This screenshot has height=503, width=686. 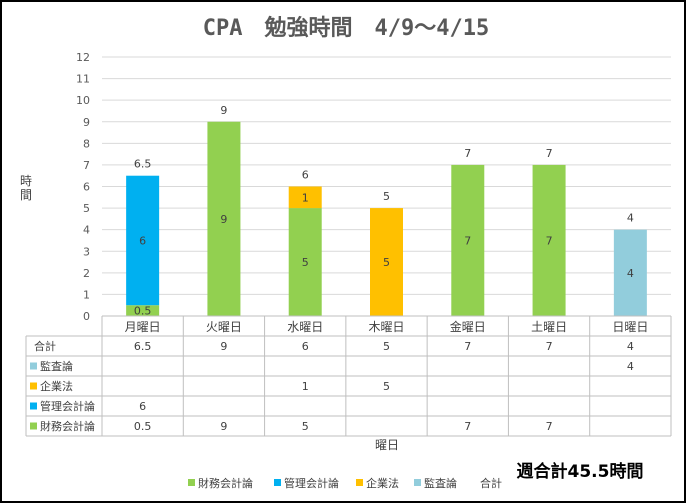 What do you see at coordinates (67, 406) in the screenshot?
I see `table-row-header: 管理会計論` at bounding box center [67, 406].